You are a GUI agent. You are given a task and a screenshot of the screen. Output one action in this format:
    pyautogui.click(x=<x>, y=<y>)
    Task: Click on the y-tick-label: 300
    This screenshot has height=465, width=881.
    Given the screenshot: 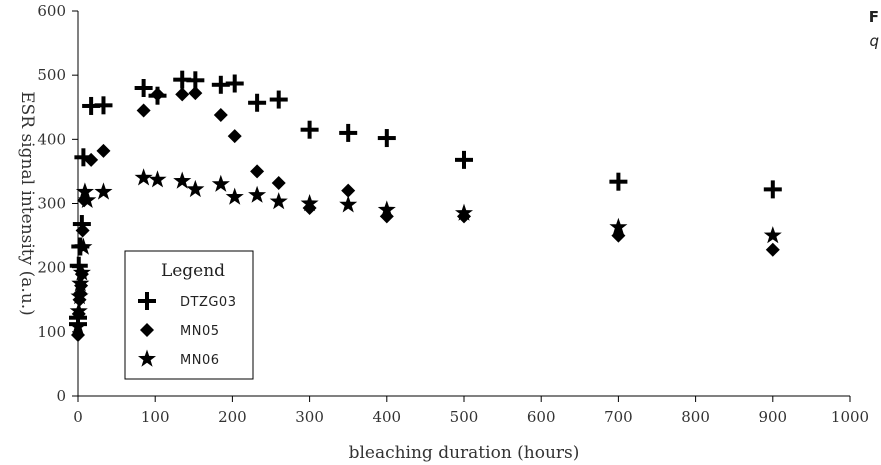 What is the action you would take?
    pyautogui.click(x=51, y=204)
    